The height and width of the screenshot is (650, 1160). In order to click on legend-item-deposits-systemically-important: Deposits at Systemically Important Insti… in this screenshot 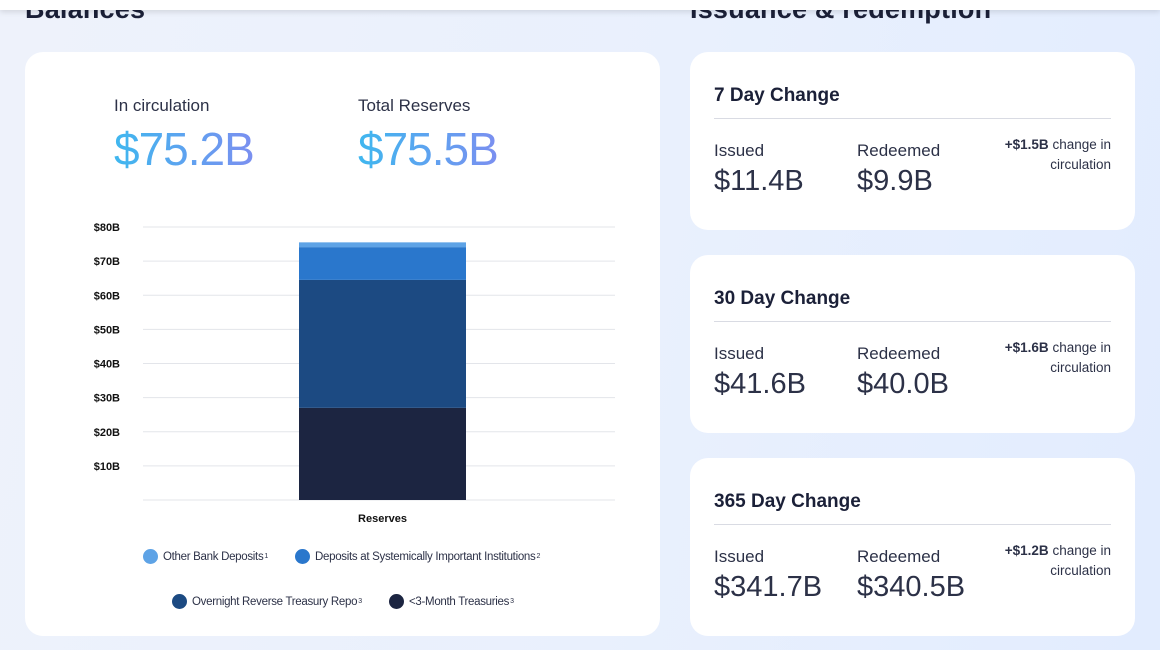, I will do `click(417, 556)`.